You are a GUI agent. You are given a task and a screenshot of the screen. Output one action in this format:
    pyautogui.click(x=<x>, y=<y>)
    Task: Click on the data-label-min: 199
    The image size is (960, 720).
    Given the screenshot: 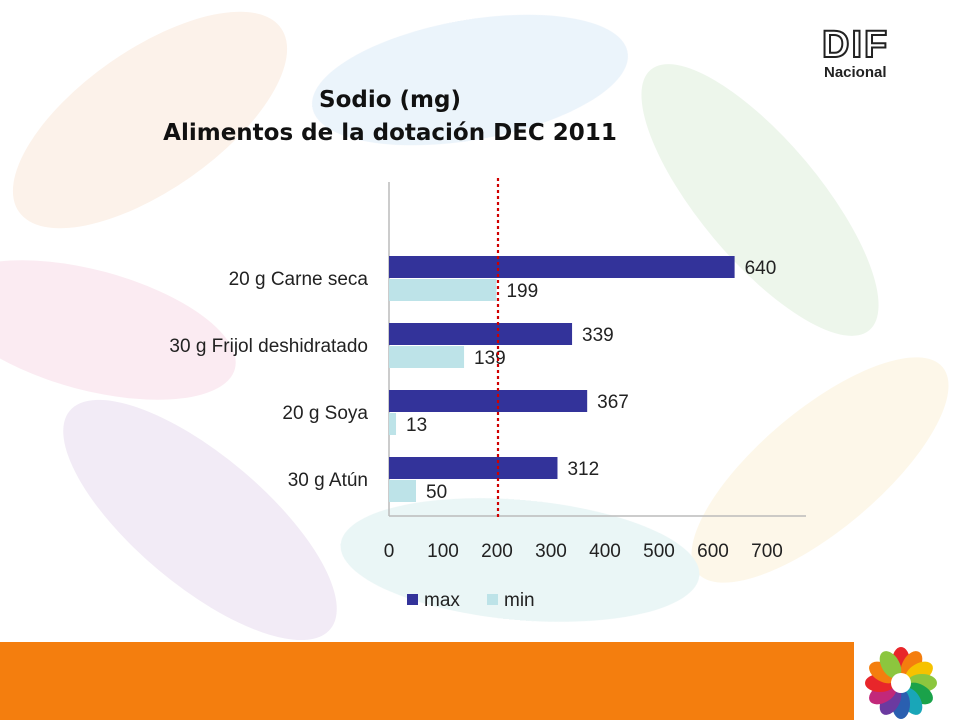 What is the action you would take?
    pyautogui.click(x=522, y=291)
    